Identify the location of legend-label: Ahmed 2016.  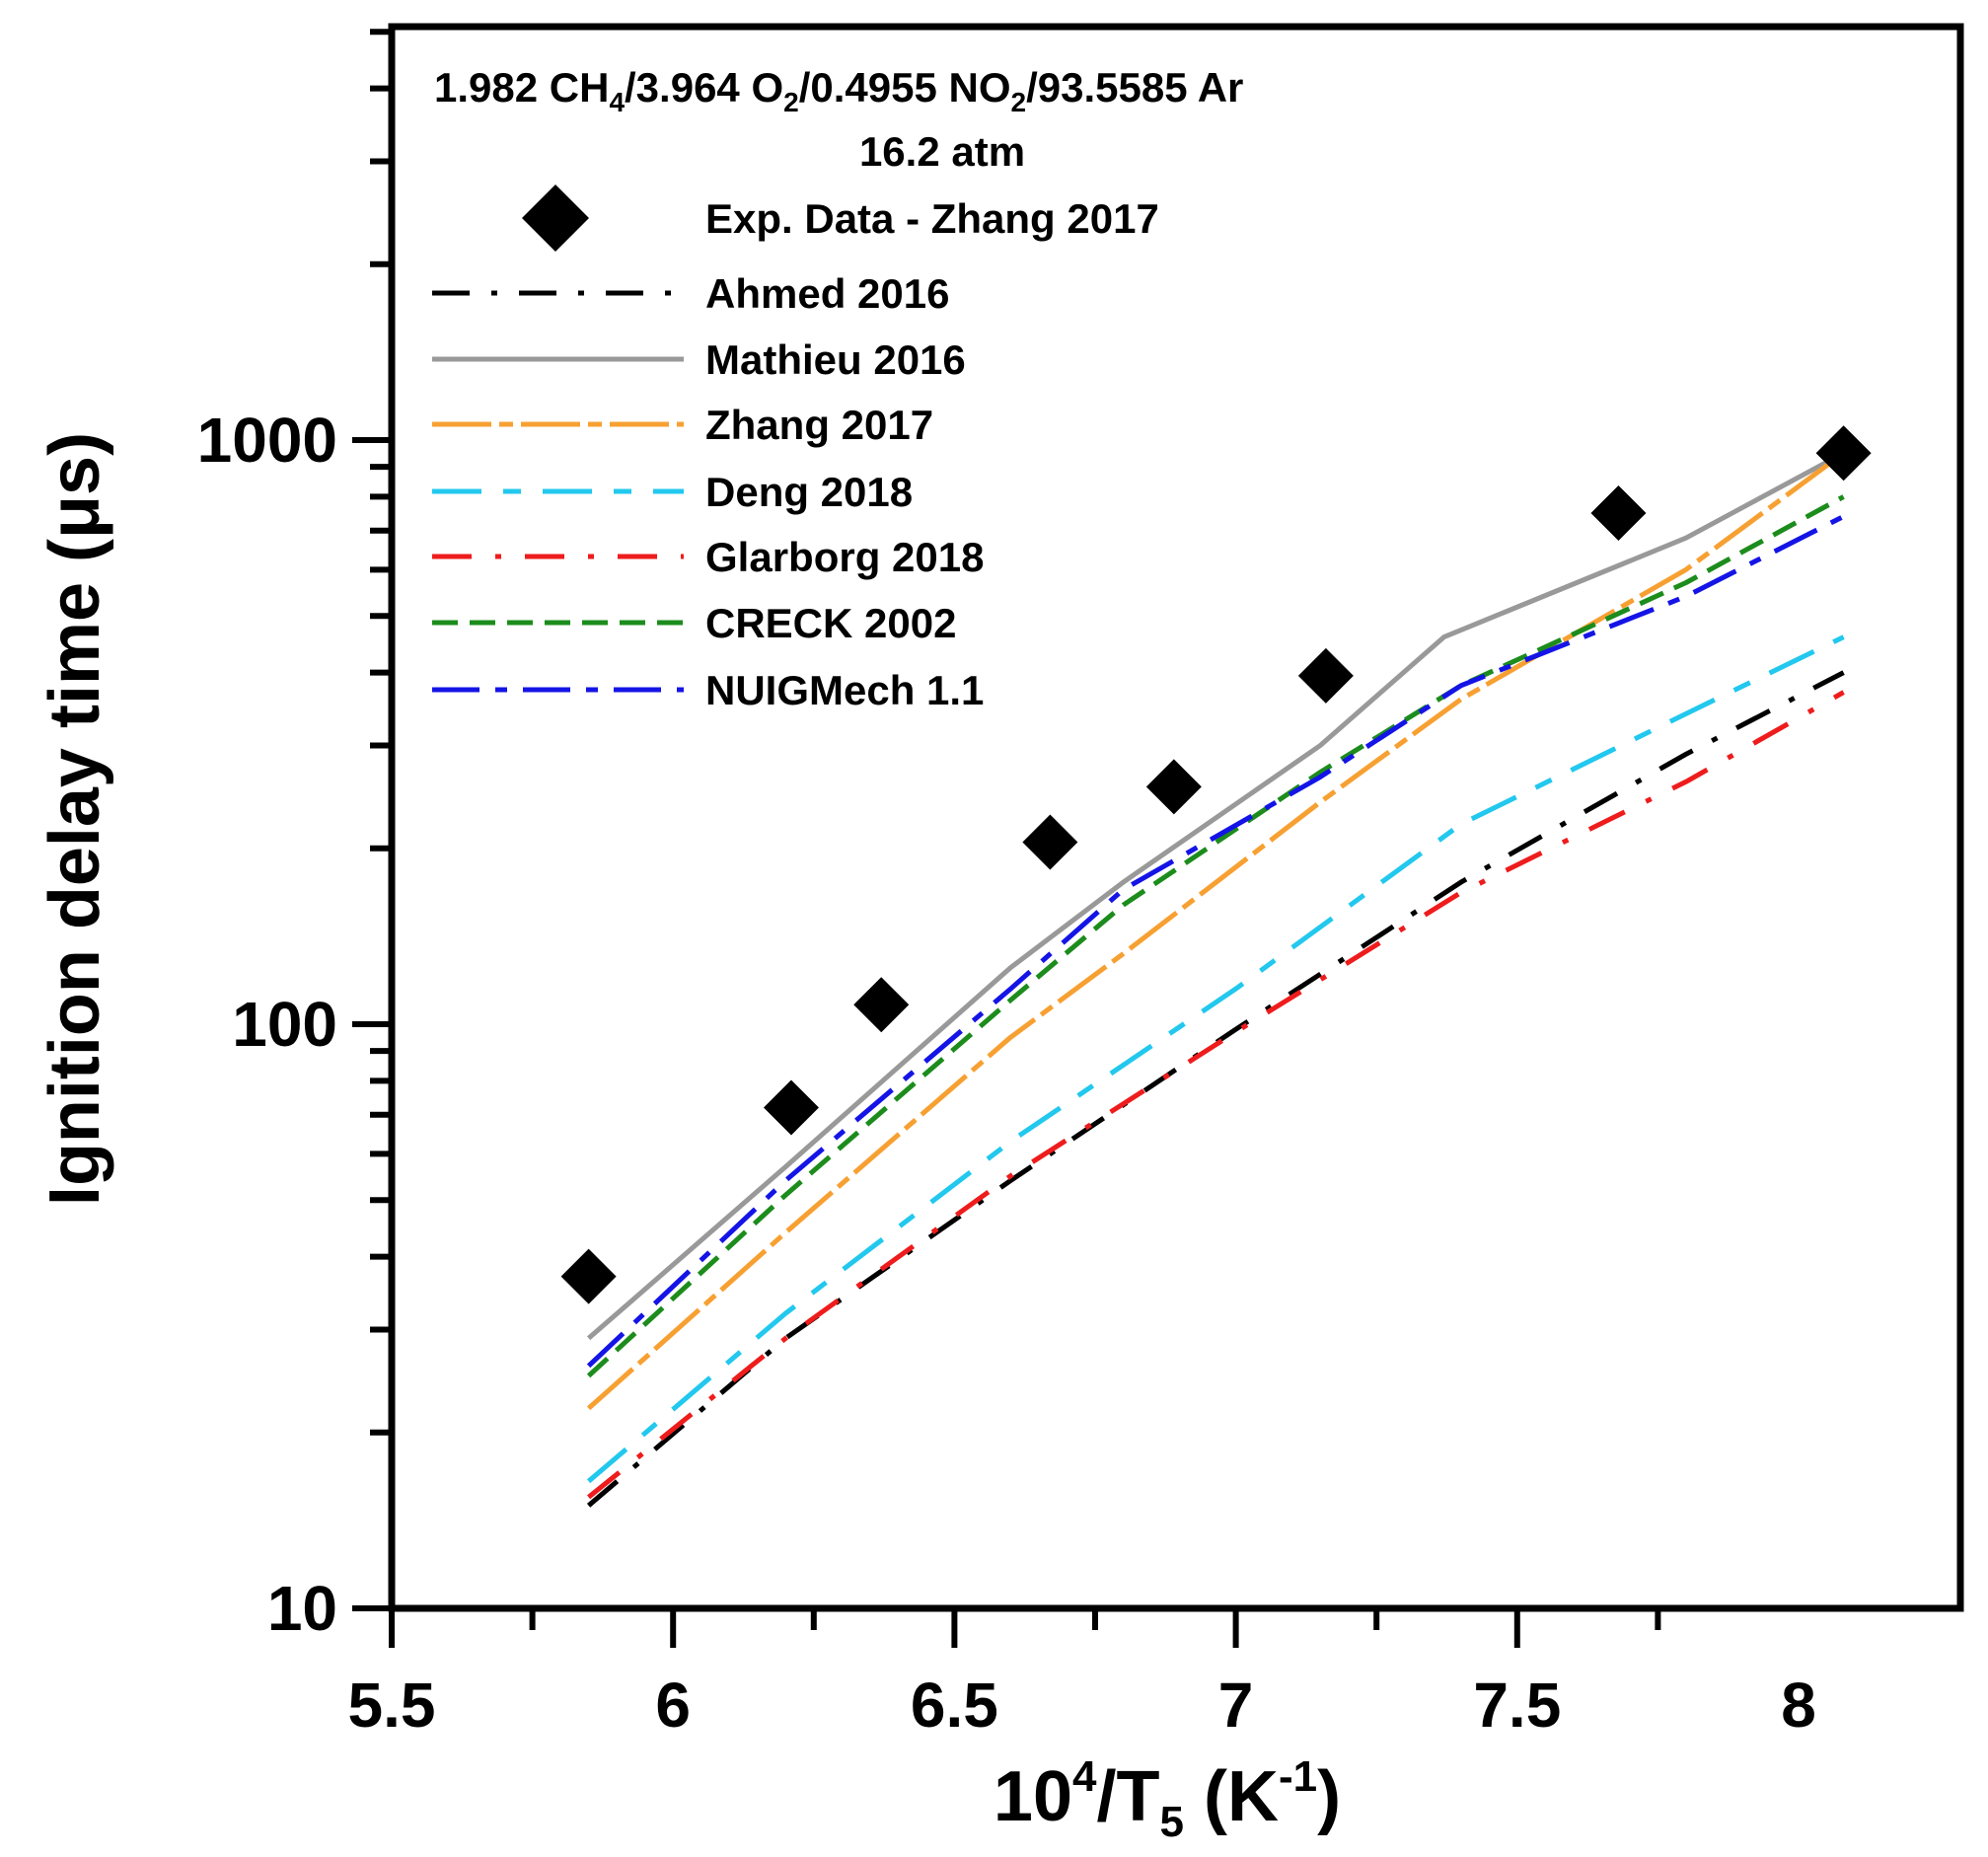
(827, 293).